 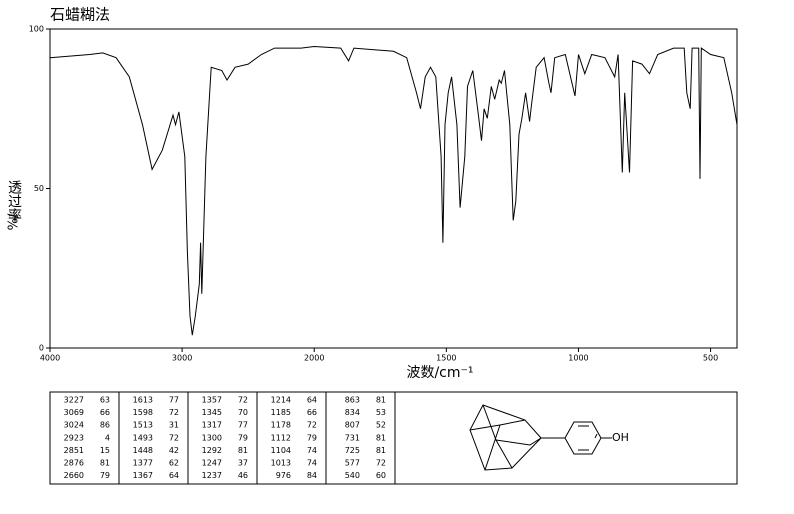 What do you see at coordinates (212, 450) in the screenshot?
I see `peak-wavenumber: 1292` at bounding box center [212, 450].